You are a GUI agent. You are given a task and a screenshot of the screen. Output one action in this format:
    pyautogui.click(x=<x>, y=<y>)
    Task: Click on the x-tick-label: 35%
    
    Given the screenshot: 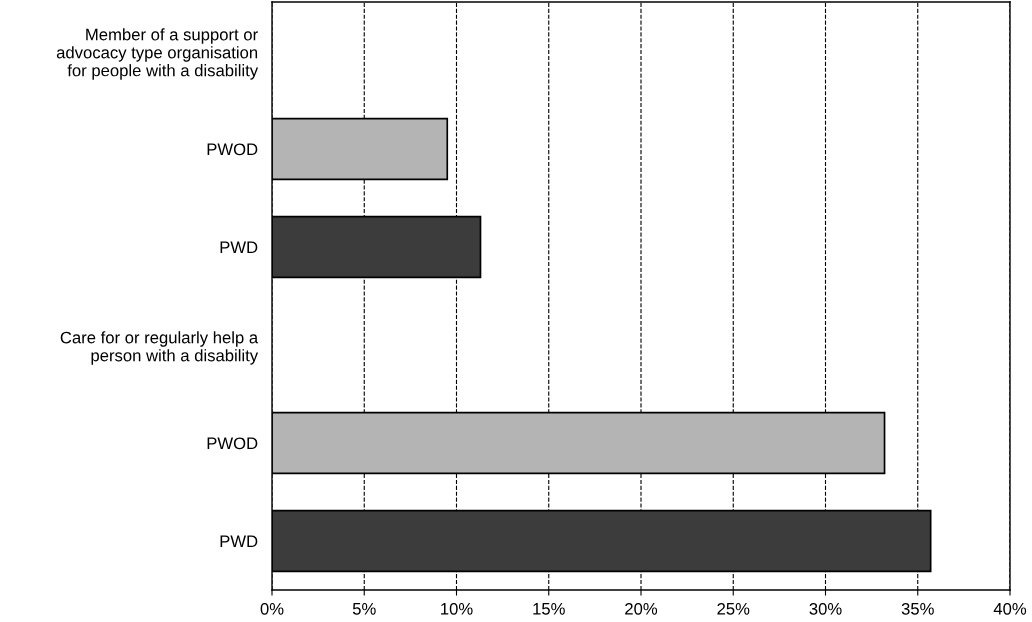 What is the action you would take?
    pyautogui.click(x=917, y=608)
    